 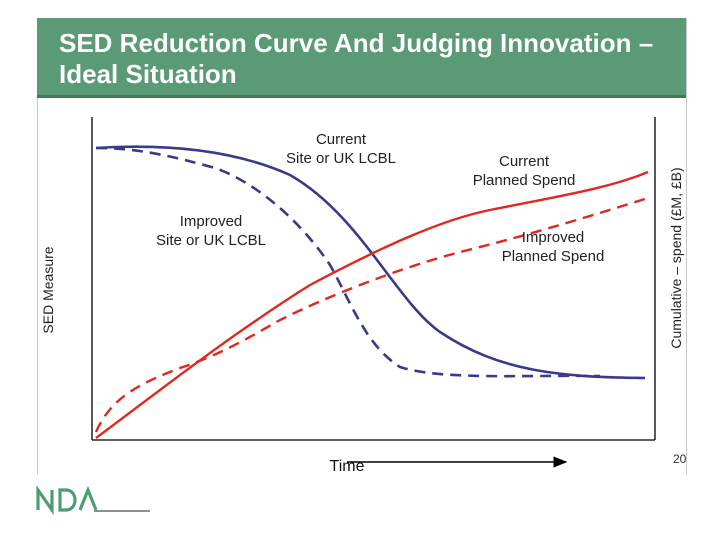 I want to click on y-axis-right-label: Cumulative – spend (£M, £B), so click(x=676, y=258).